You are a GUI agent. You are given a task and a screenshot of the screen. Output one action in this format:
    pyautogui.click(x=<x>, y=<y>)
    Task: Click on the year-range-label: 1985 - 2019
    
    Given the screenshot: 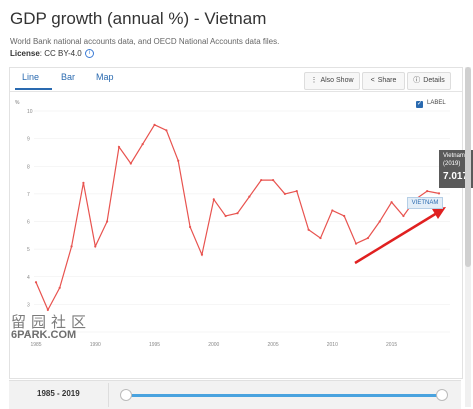 What is the action you would take?
    pyautogui.click(x=58, y=393)
    